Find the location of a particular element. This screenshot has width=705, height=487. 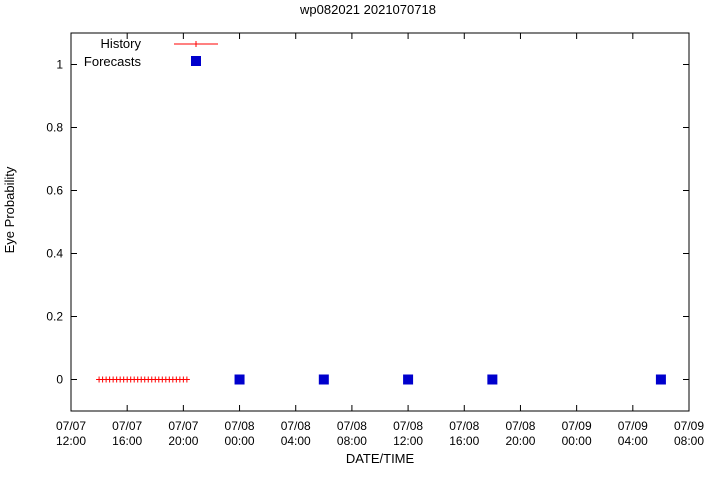

y-tick-label: 0.6 is located at coordinates (54, 191).